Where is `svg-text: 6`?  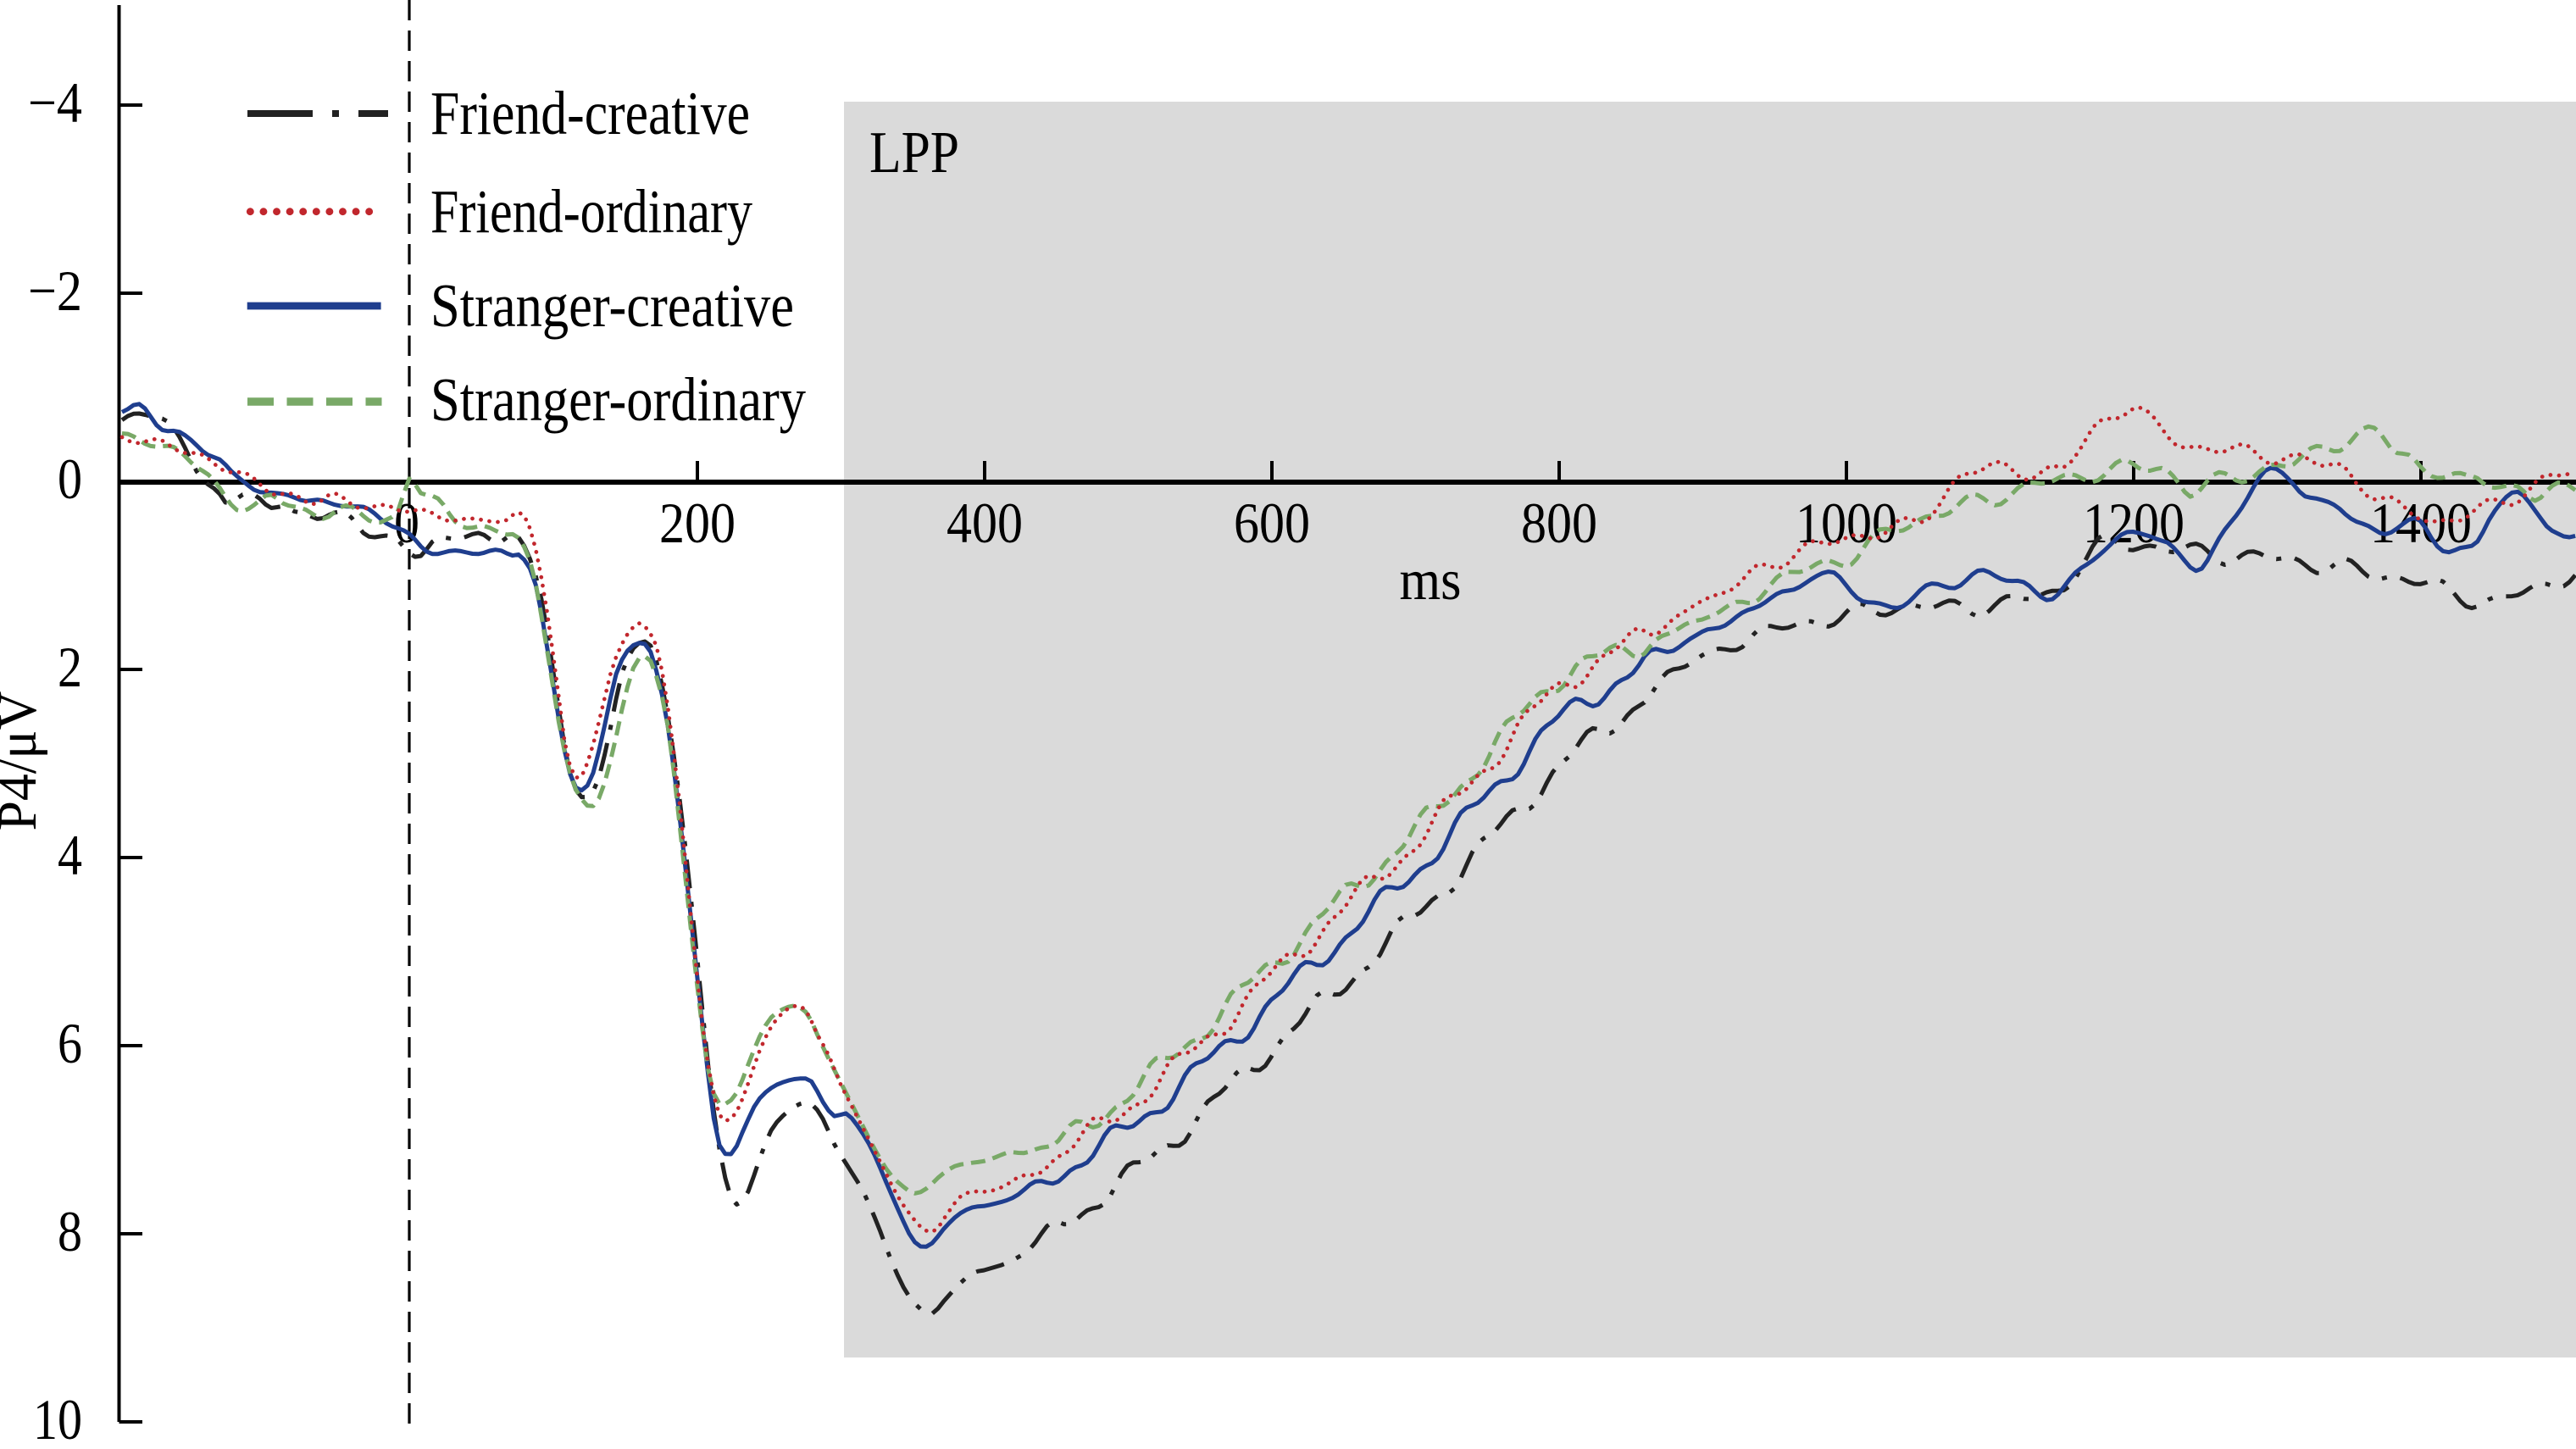
svg-text: 6 is located at coordinates (70, 1043).